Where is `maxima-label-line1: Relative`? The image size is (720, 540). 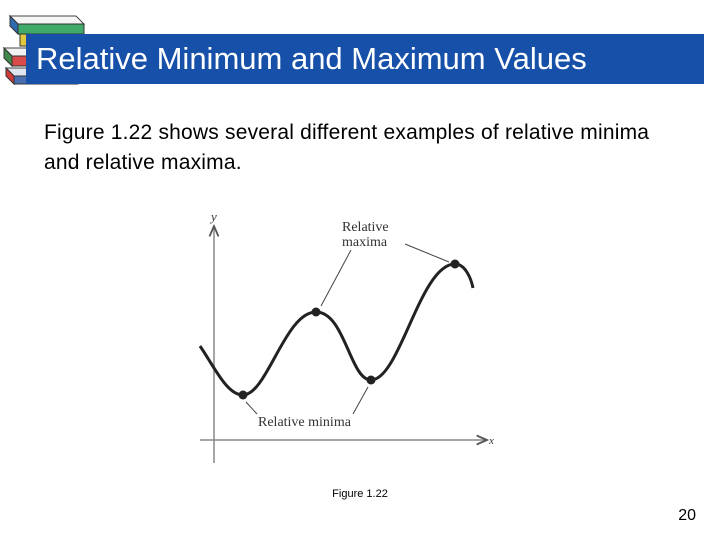
maxima-label-line1: Relative is located at coordinates (365, 227).